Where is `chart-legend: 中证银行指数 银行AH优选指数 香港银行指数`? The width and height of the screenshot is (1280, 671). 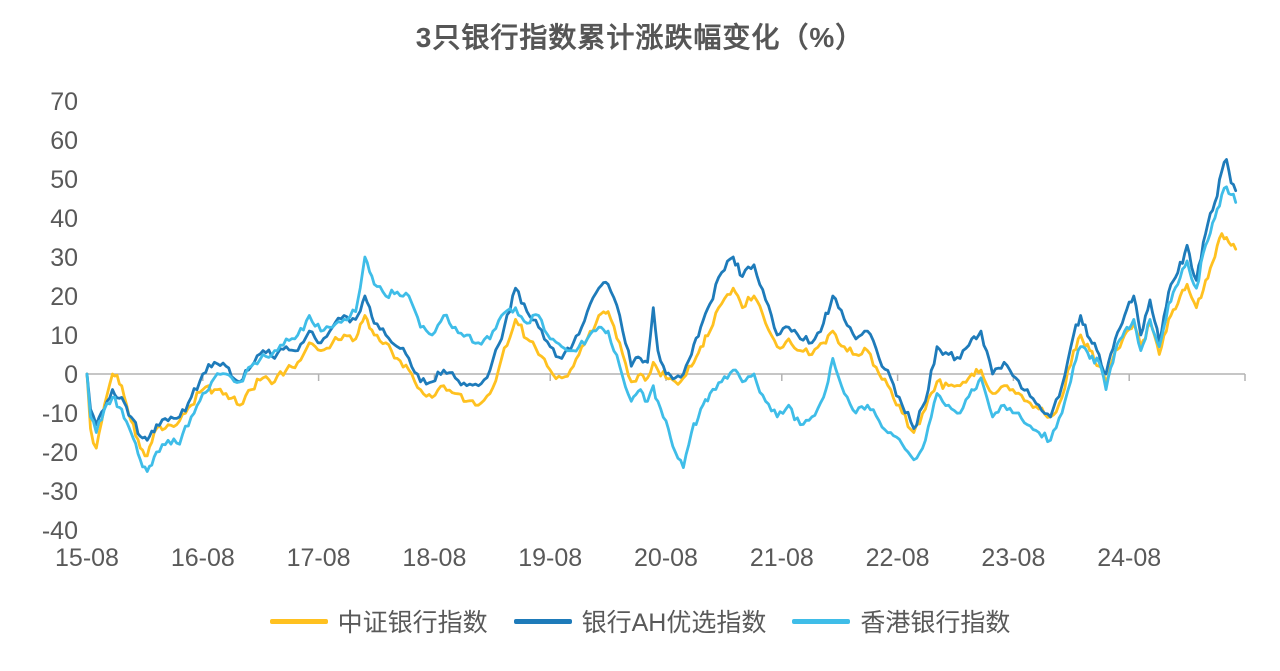
chart-legend: 中证银行指数 银行AH优选指数 香港银行指数 is located at coordinates (640, 621).